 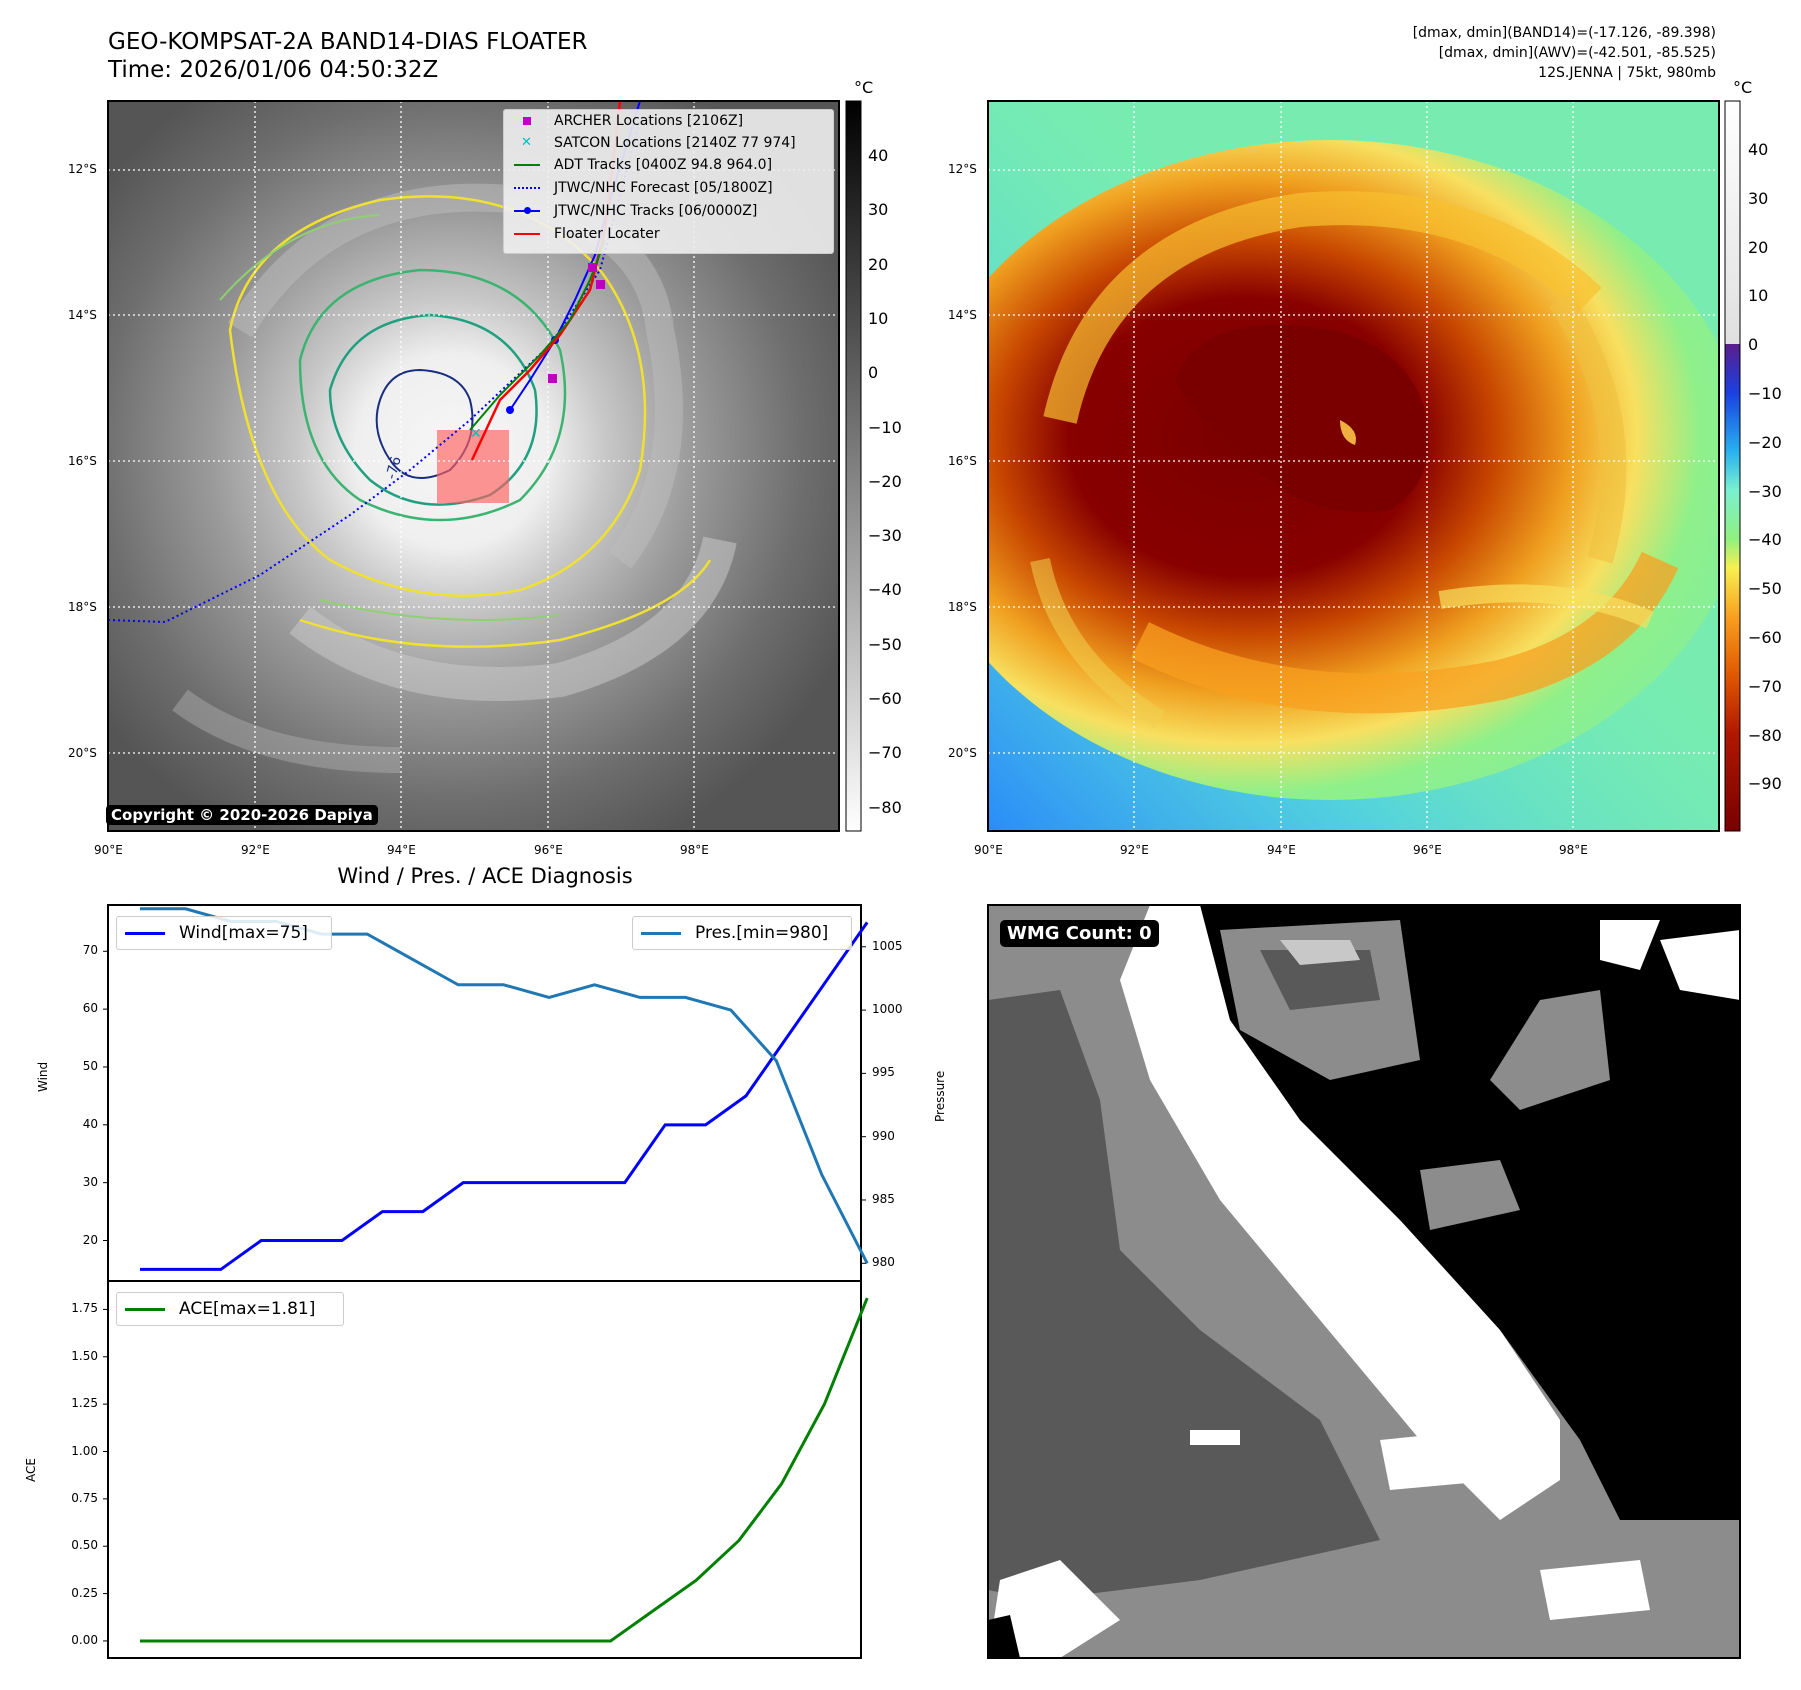 What do you see at coordinates (224, 933) in the screenshot?
I see `wind-legend: Wind[max=75]` at bounding box center [224, 933].